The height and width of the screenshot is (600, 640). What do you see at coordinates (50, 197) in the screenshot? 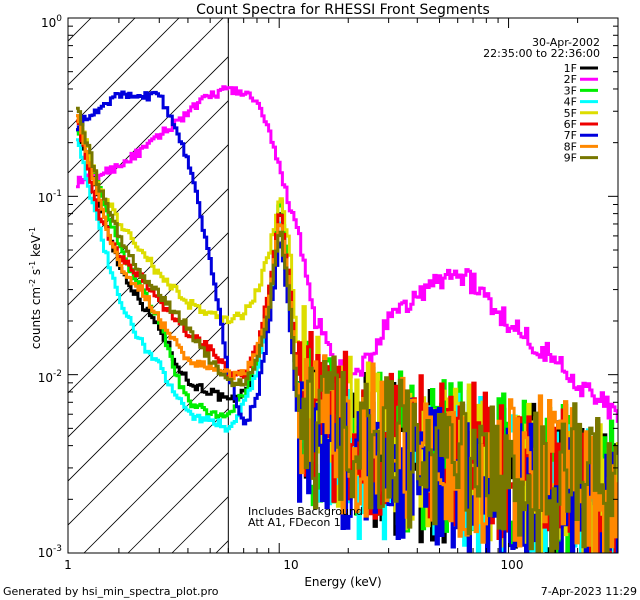
I see `y-tick-label-1e-1: 10⁻¹` at bounding box center [50, 197].